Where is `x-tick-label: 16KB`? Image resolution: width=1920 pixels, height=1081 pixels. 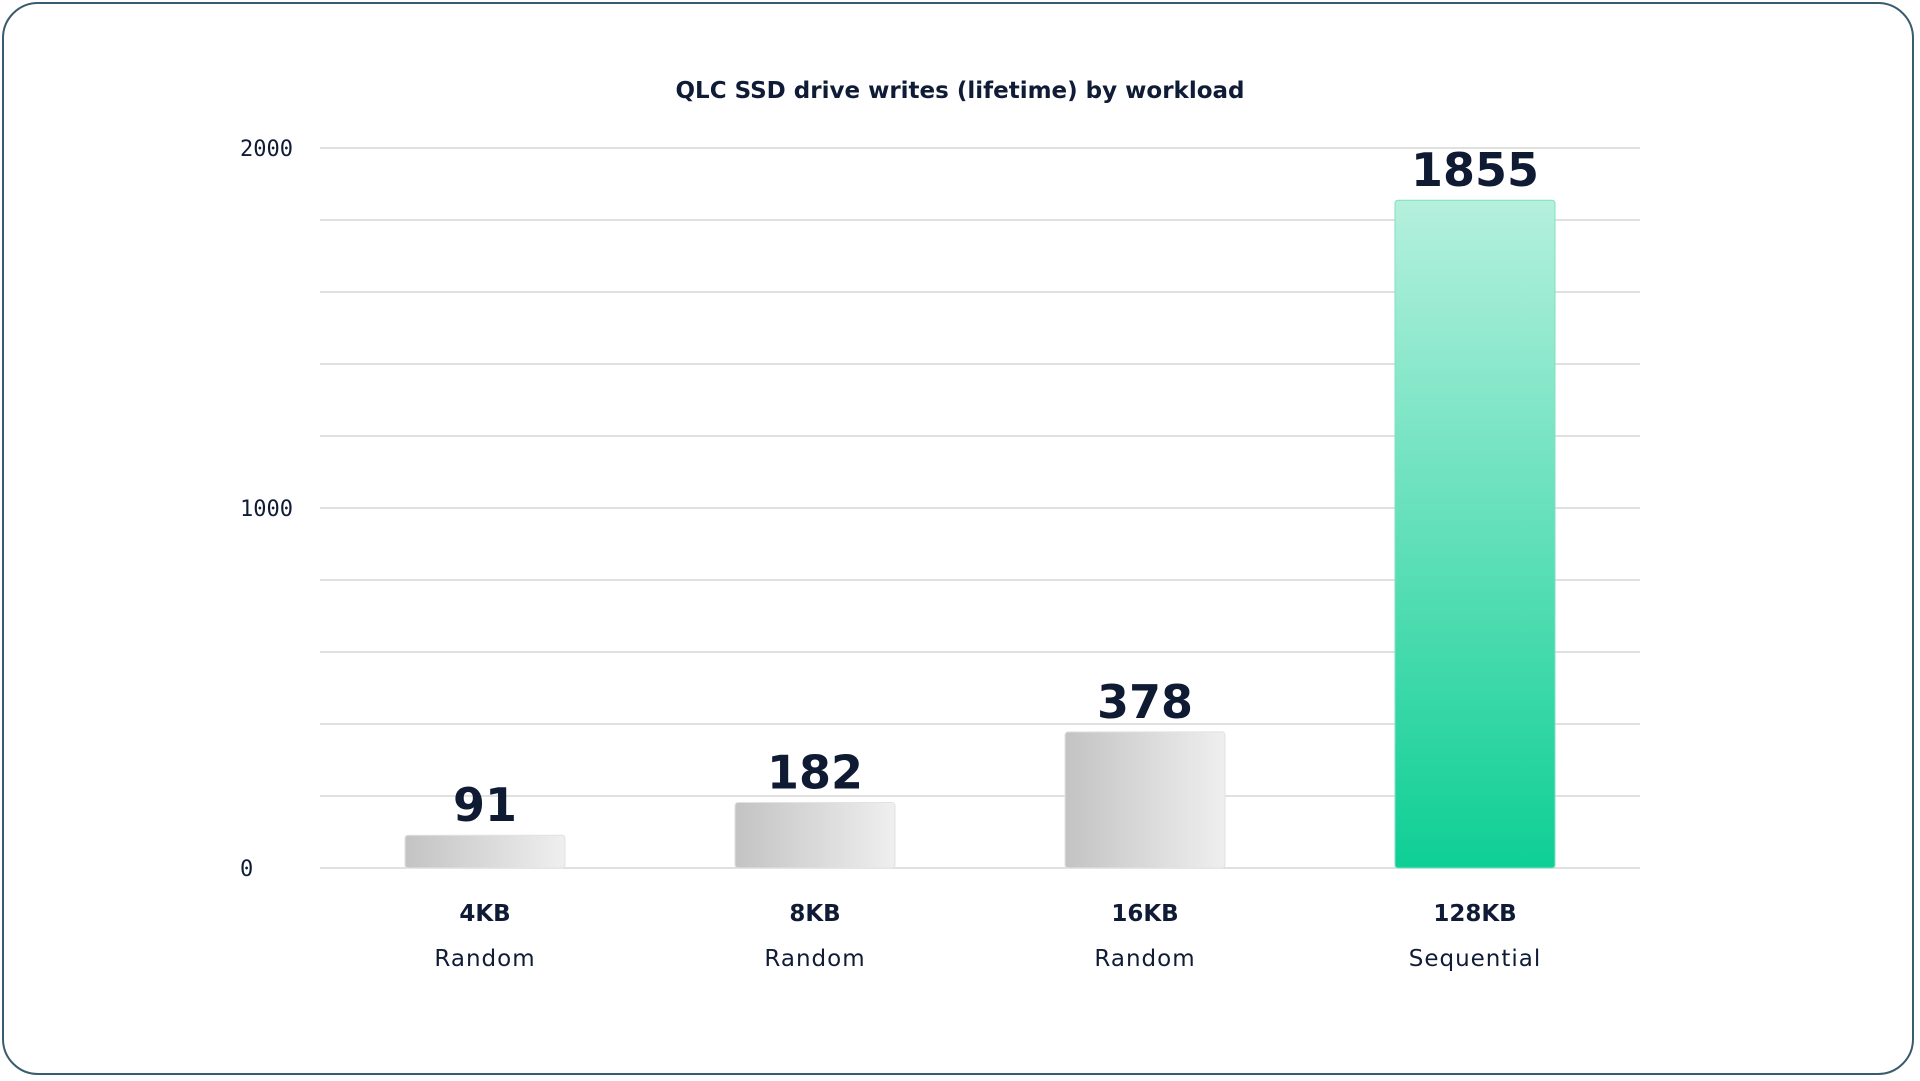
x-tick-label: 16KB is located at coordinates (1144, 914).